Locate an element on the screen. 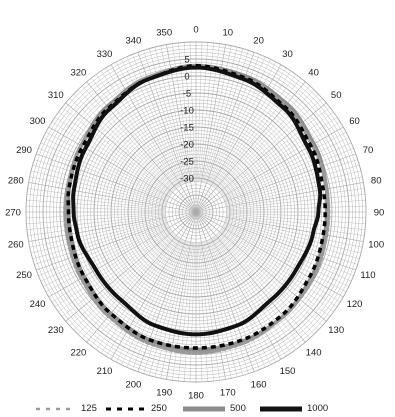  angle-tick-label: 220 is located at coordinates (78, 353).